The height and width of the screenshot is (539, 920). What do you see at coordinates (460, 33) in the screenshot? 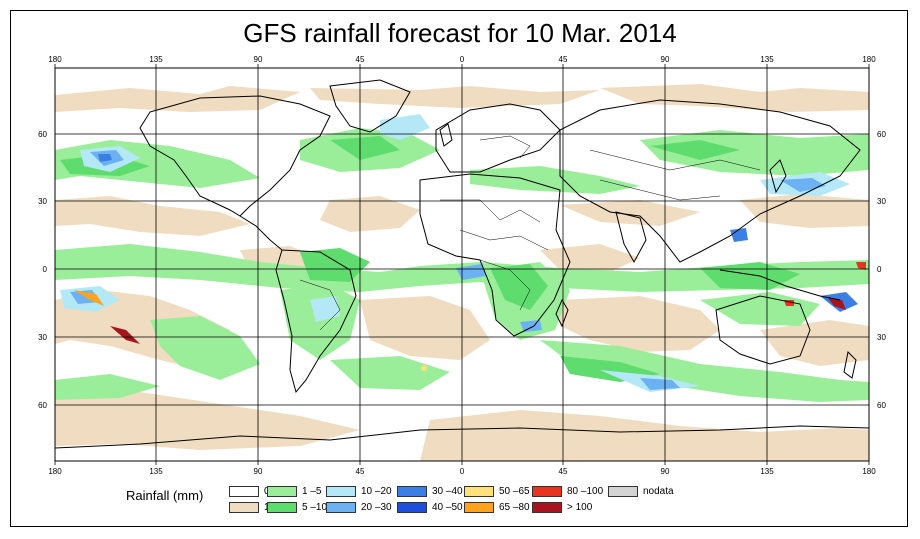
I see `map-title: GFS rainfall forecast for 10 Mar. 2014` at bounding box center [460, 33].